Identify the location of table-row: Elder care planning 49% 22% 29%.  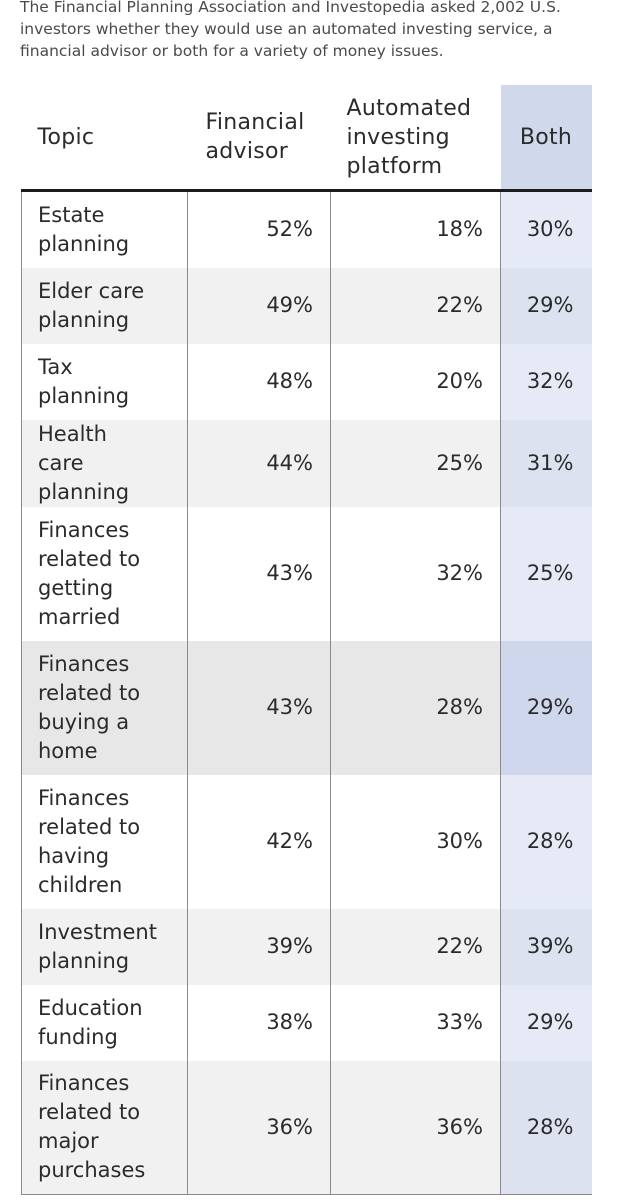
(306, 305).